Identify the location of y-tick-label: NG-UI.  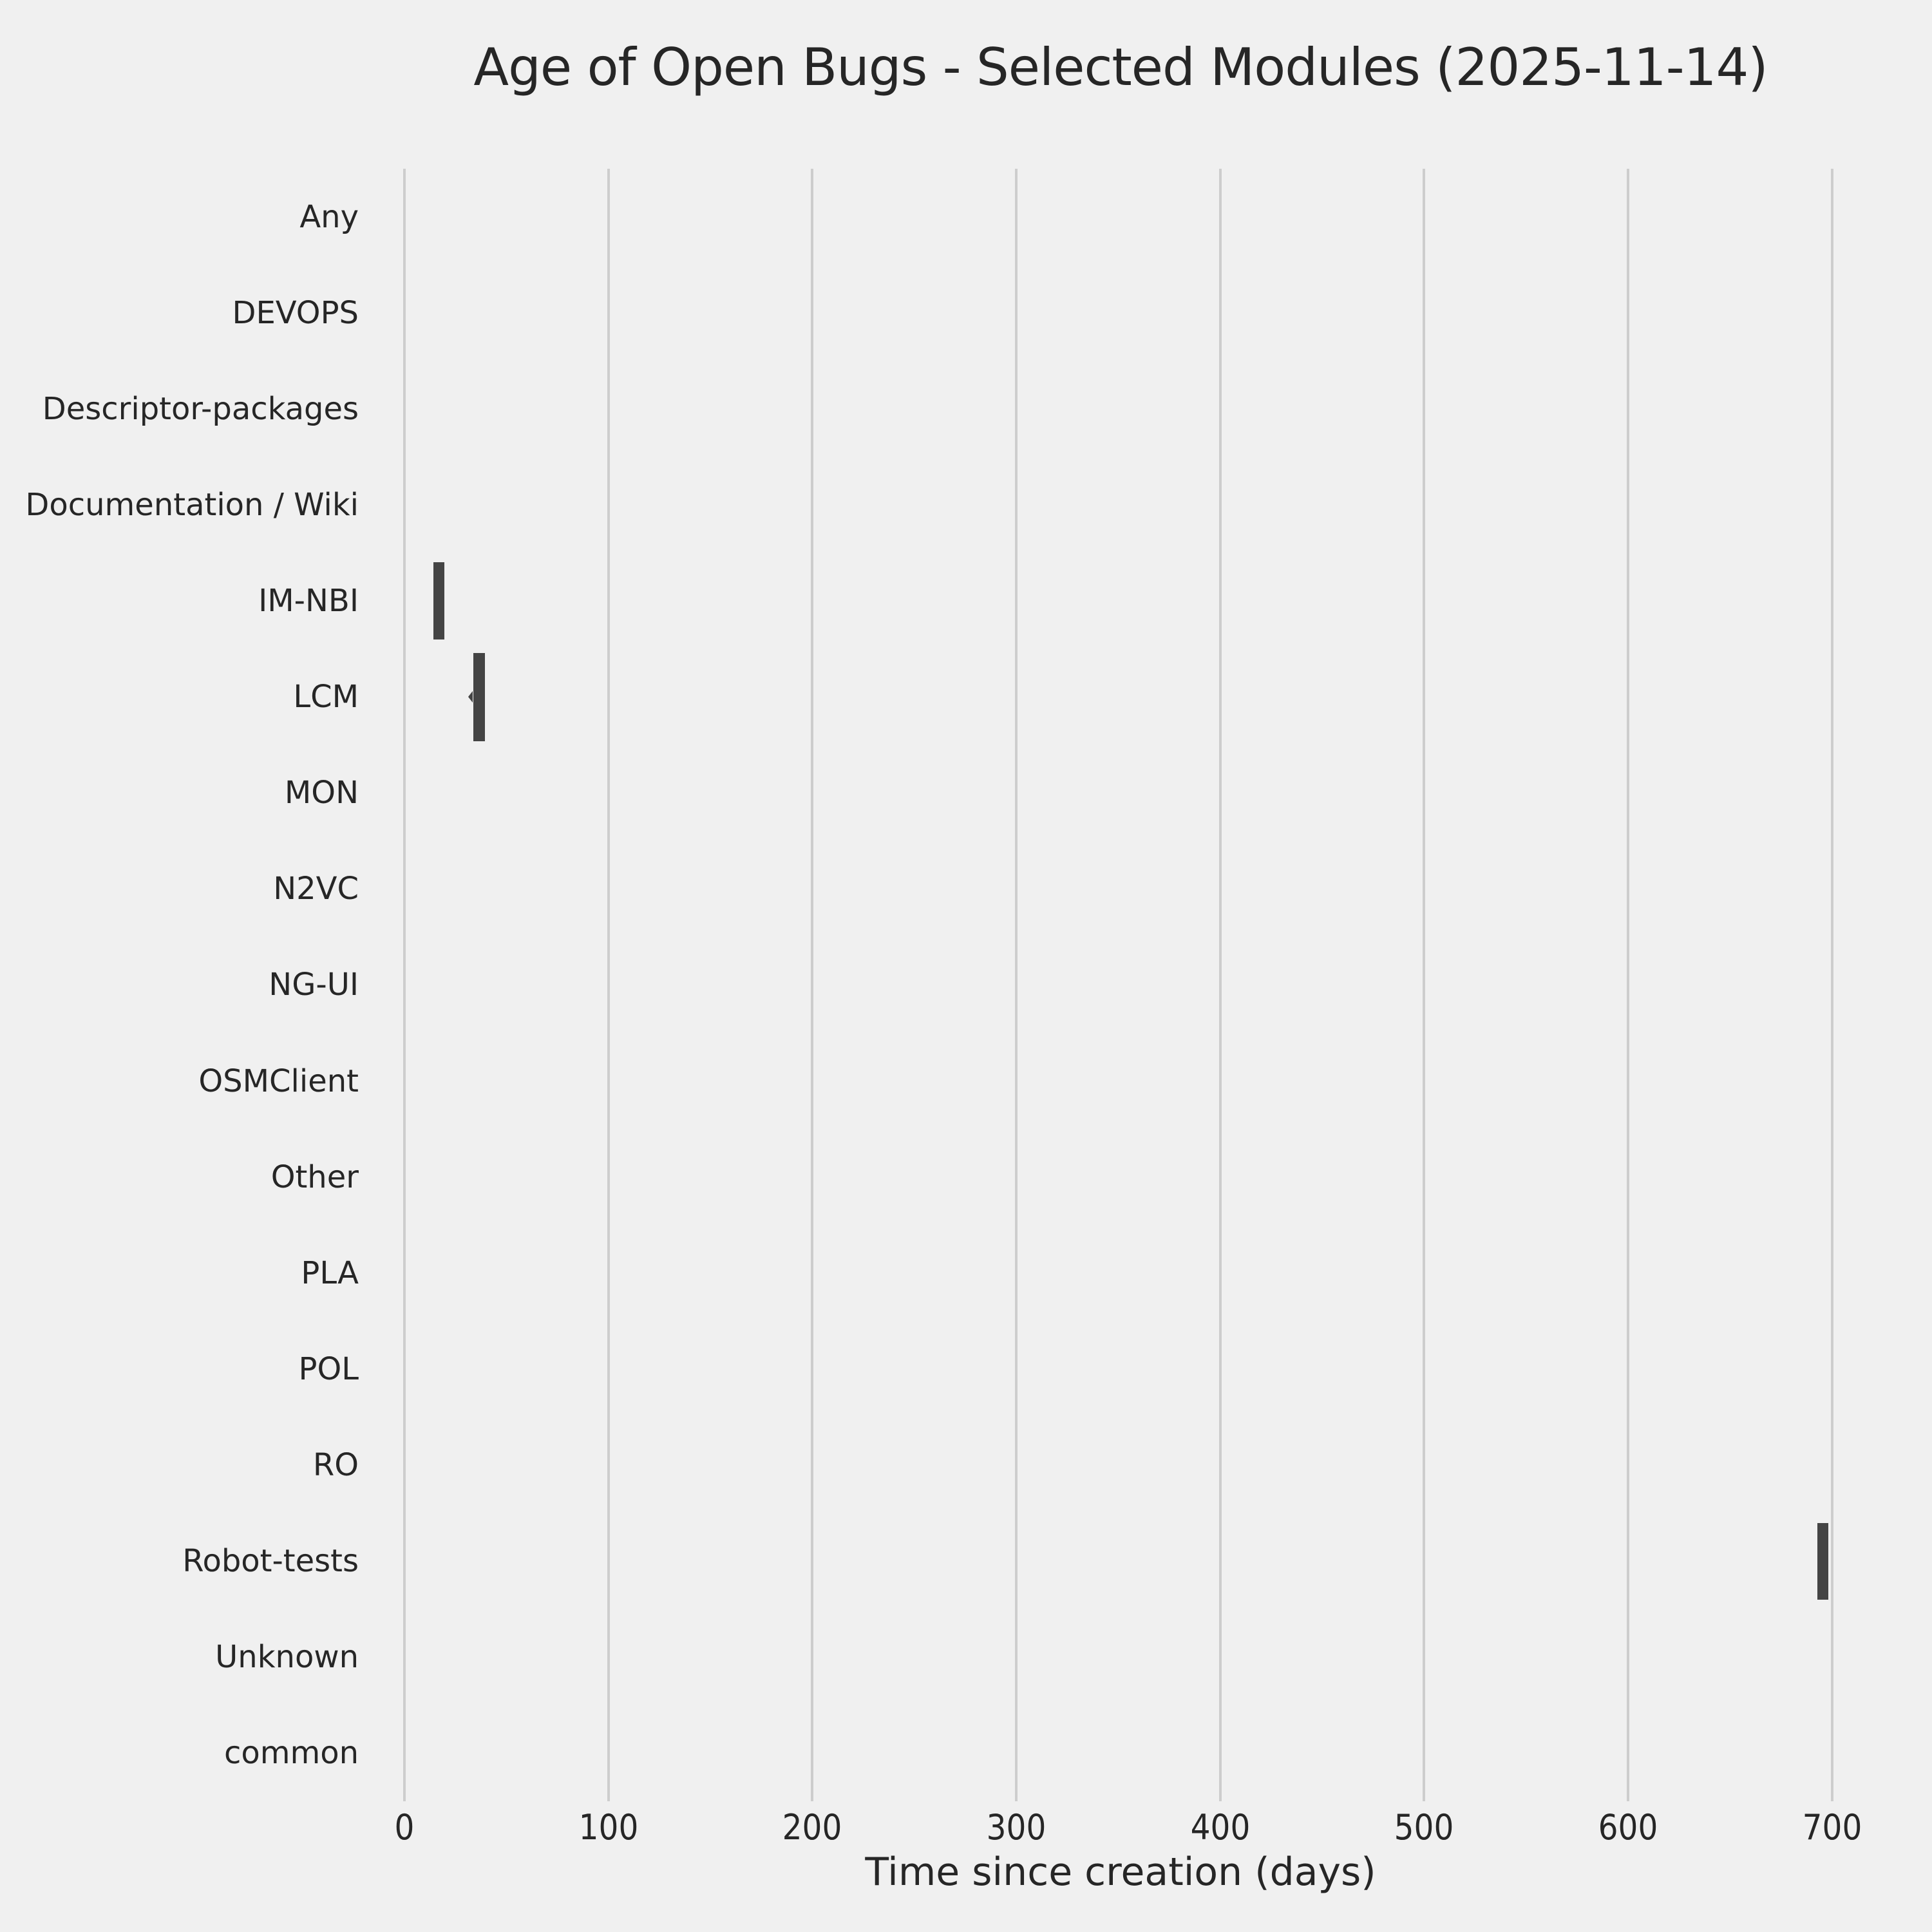
(314, 985).